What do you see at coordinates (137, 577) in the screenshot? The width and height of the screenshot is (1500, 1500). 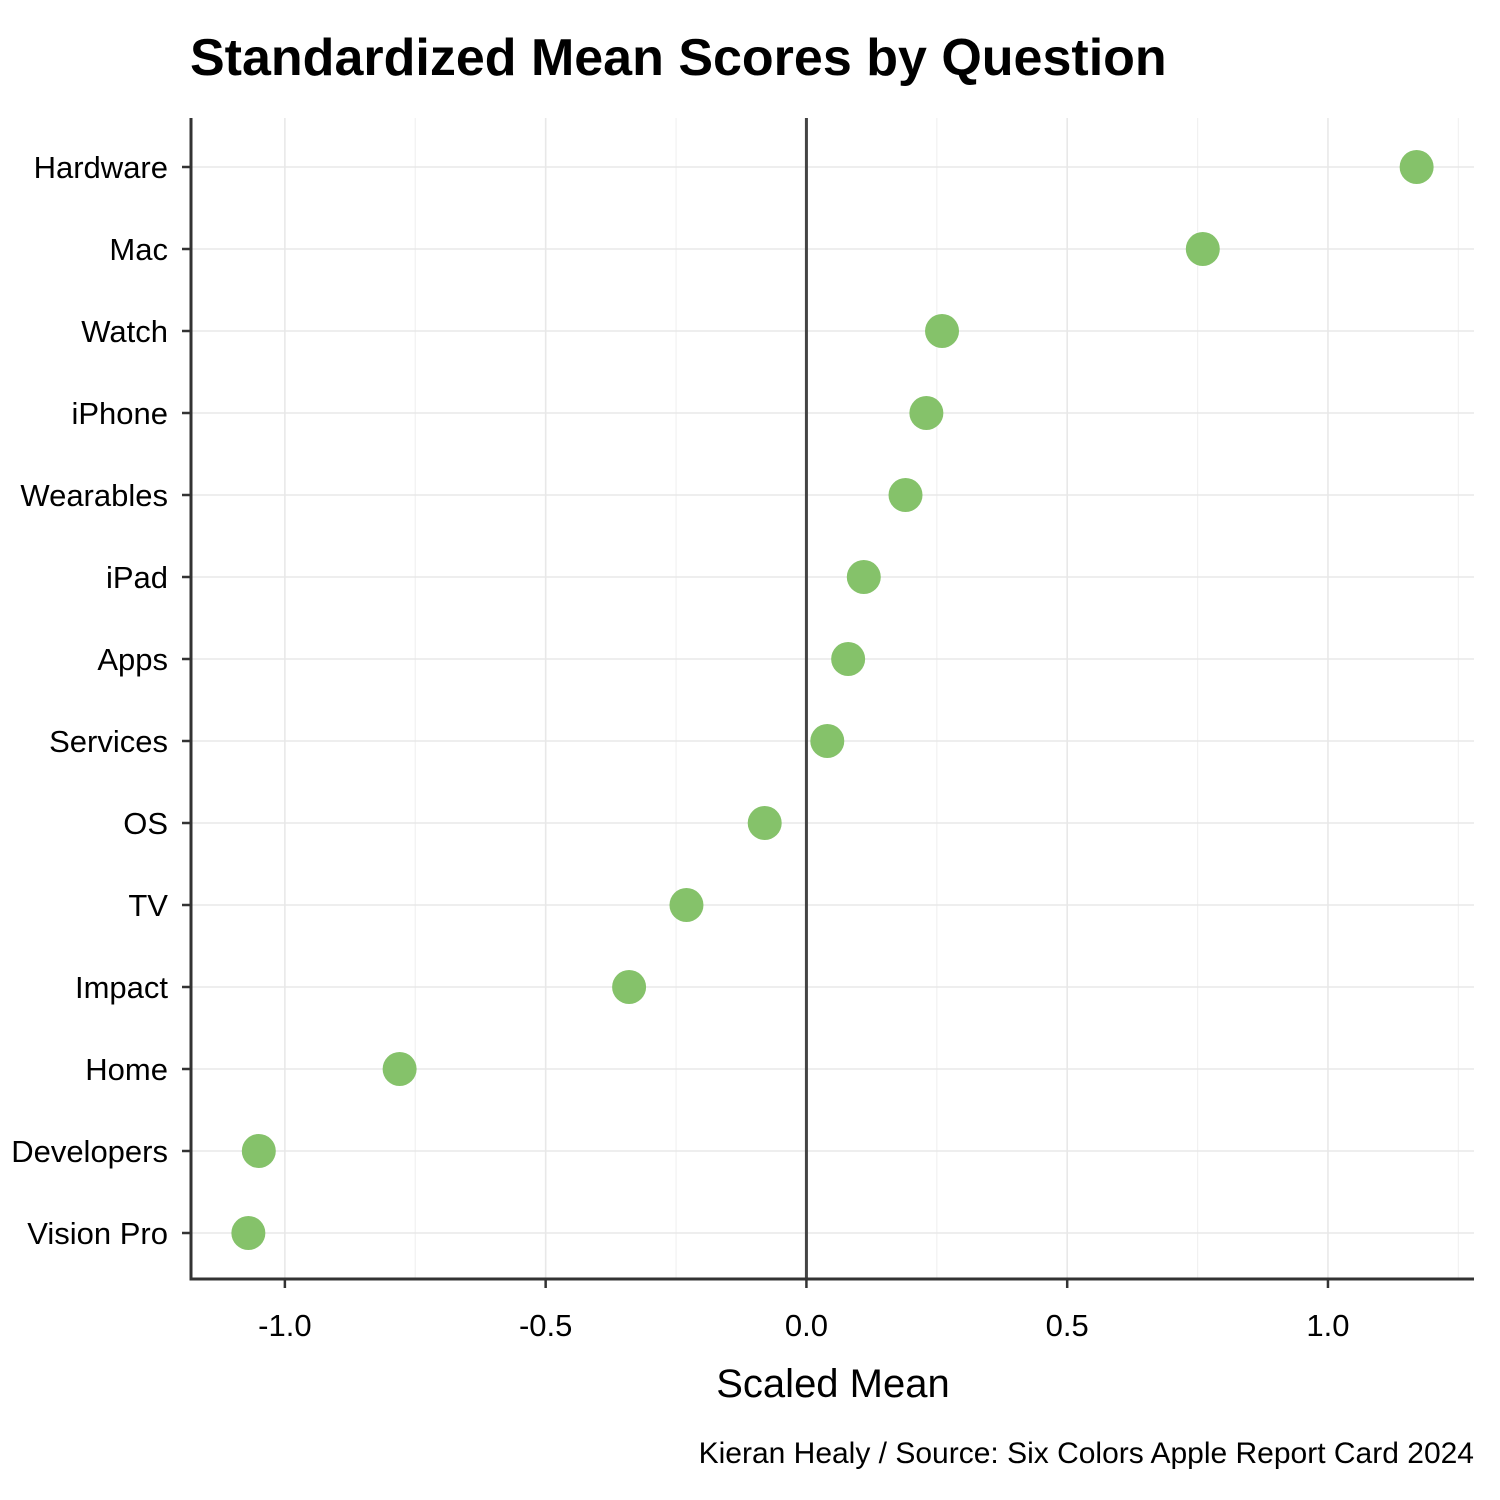 I see `y-tick-label: iPad` at bounding box center [137, 577].